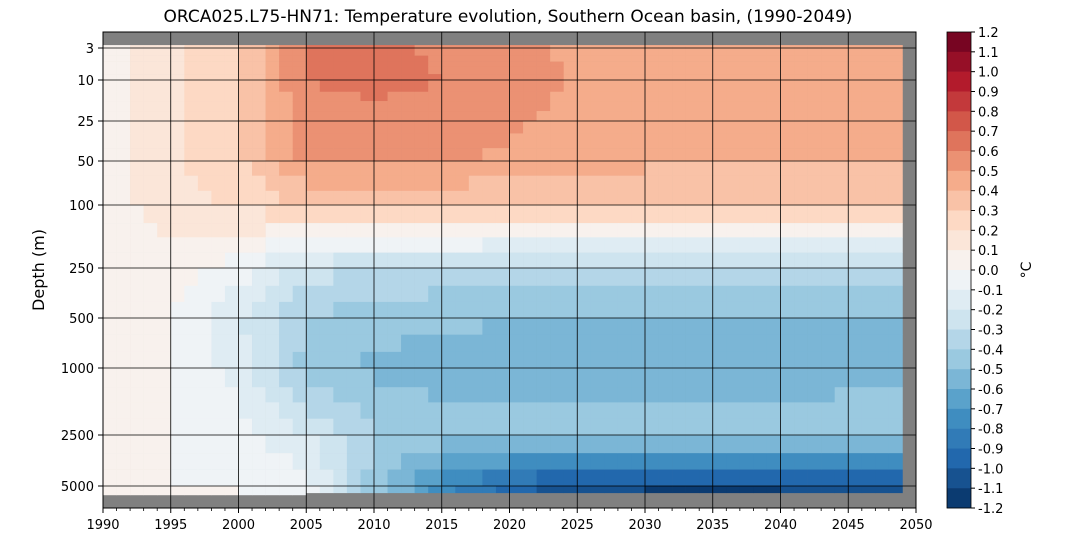 This screenshot has height=540, width=1080. What do you see at coordinates (990, 410) in the screenshot?
I see `colorbar-tick-label: -0.7` at bounding box center [990, 410].